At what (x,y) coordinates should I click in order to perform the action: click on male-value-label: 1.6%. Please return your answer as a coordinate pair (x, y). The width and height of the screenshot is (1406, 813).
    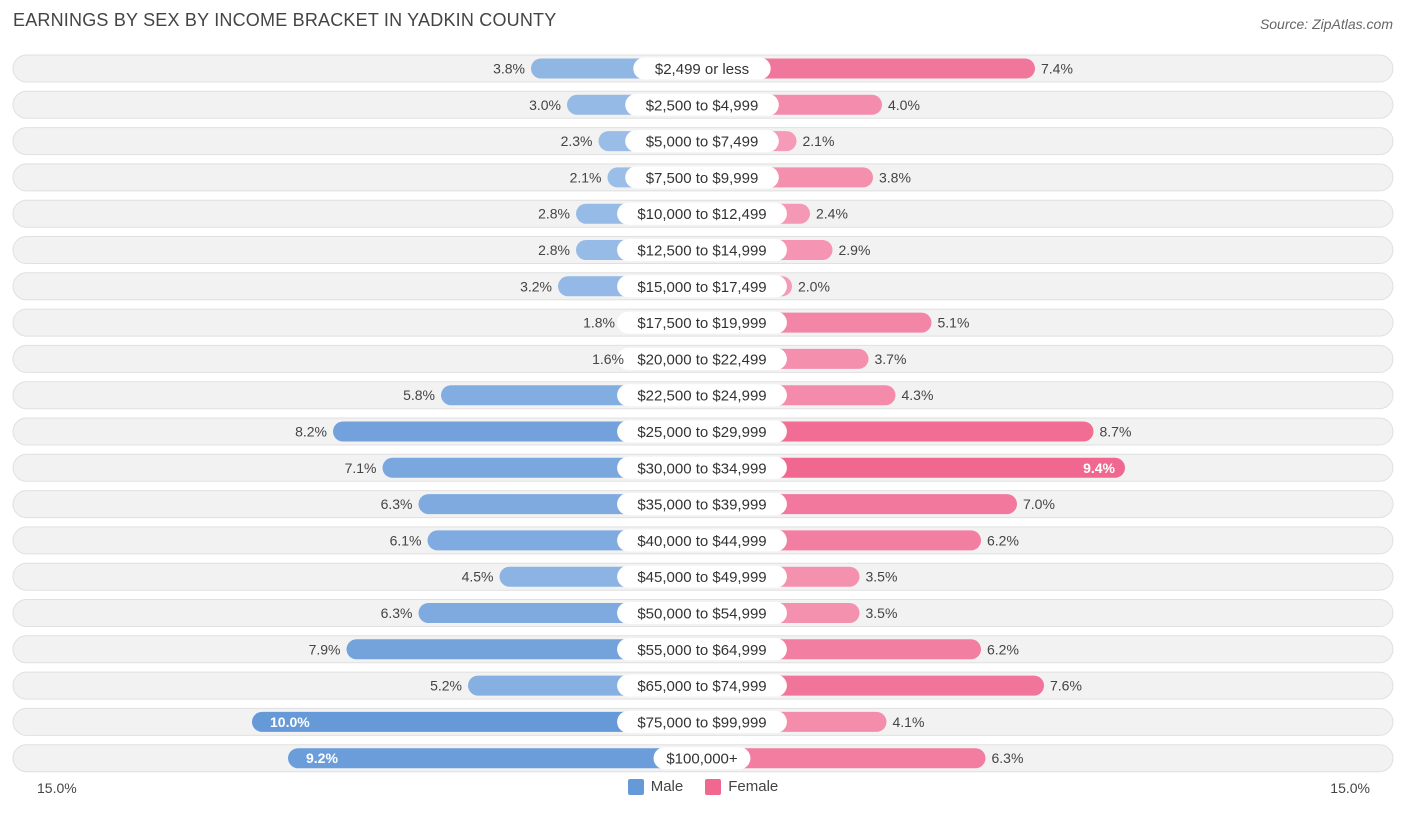
    Looking at the image, I should click on (608, 359).